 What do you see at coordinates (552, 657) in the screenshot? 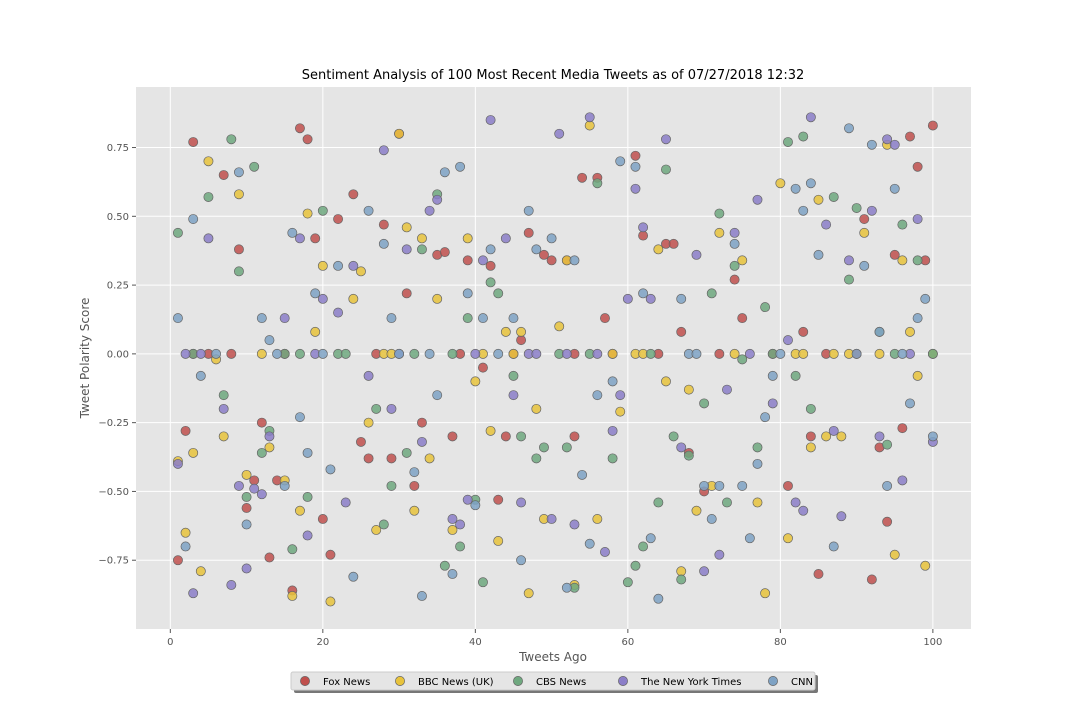
I see `x-axis-label: Tweets Ago` at bounding box center [552, 657].